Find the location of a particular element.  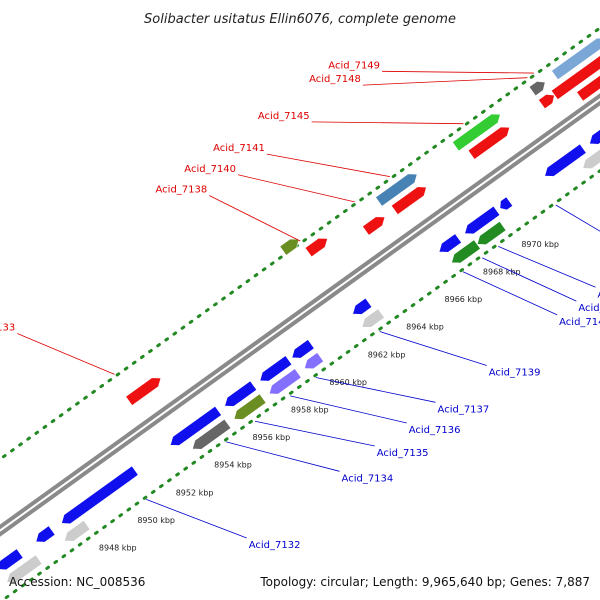

gene-Acid_7135b is located at coordinates (250, 406).